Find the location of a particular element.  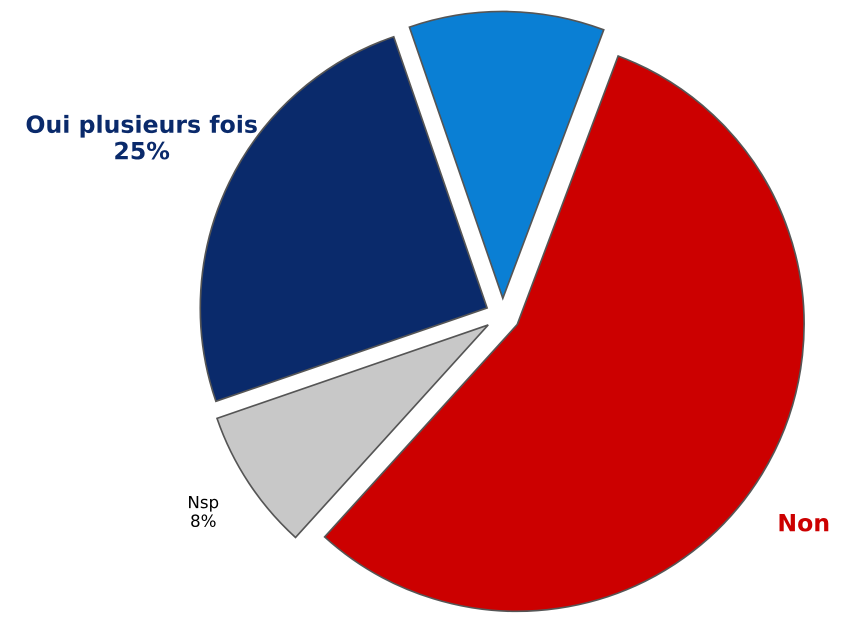

slice-label: Non is located at coordinates (804, 523).